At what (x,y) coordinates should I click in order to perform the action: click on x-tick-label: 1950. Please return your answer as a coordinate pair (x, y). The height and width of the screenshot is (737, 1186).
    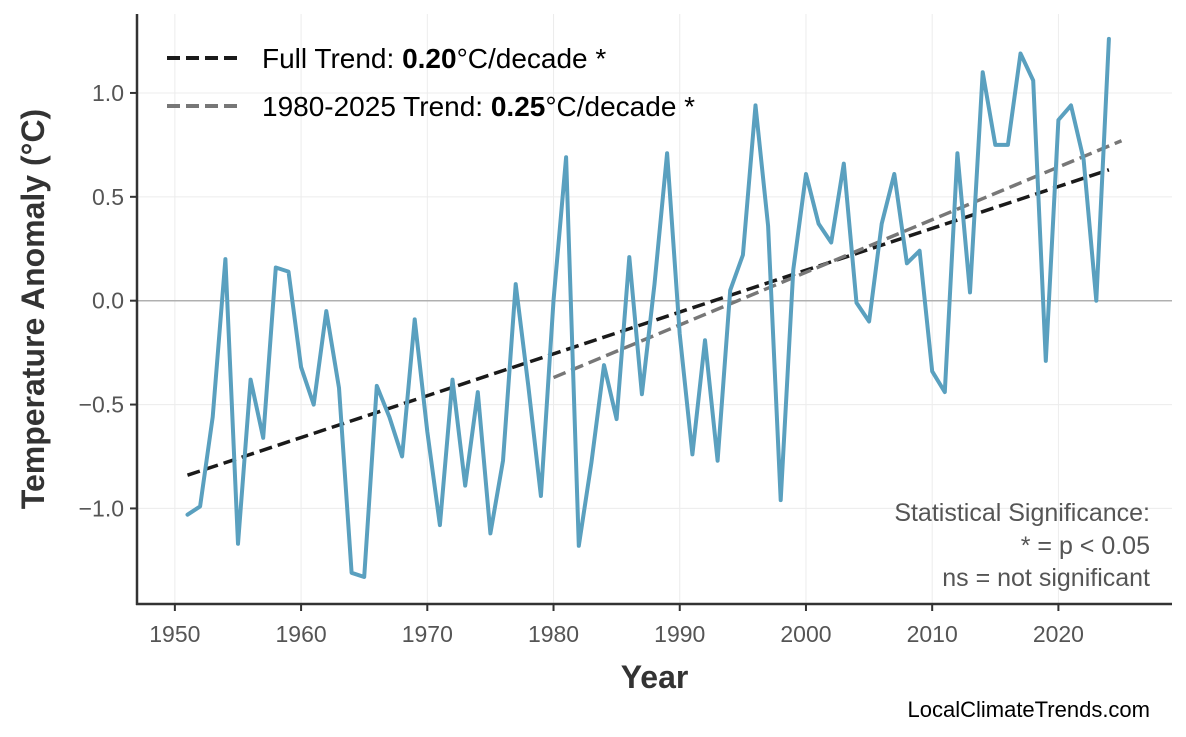
    Looking at the image, I should click on (174, 634).